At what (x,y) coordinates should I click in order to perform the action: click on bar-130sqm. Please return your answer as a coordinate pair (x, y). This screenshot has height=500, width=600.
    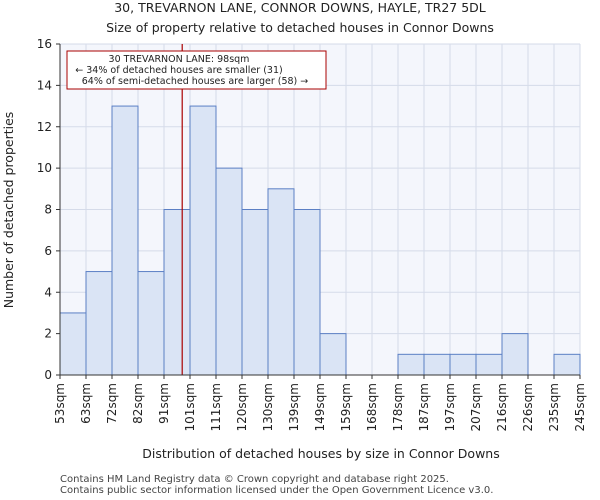
    Looking at the image, I should click on (281, 282).